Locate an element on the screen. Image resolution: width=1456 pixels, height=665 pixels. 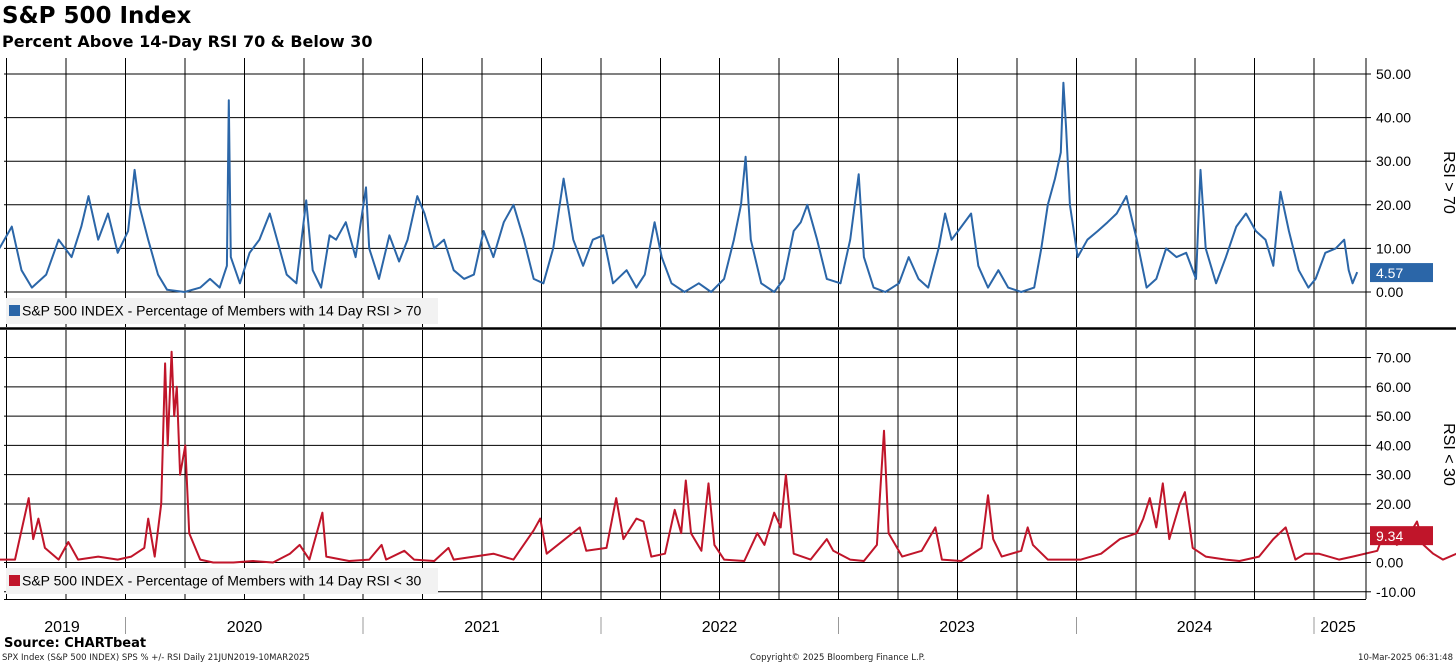
y-axis-title: RSI < 30 is located at coordinates (1448, 454).